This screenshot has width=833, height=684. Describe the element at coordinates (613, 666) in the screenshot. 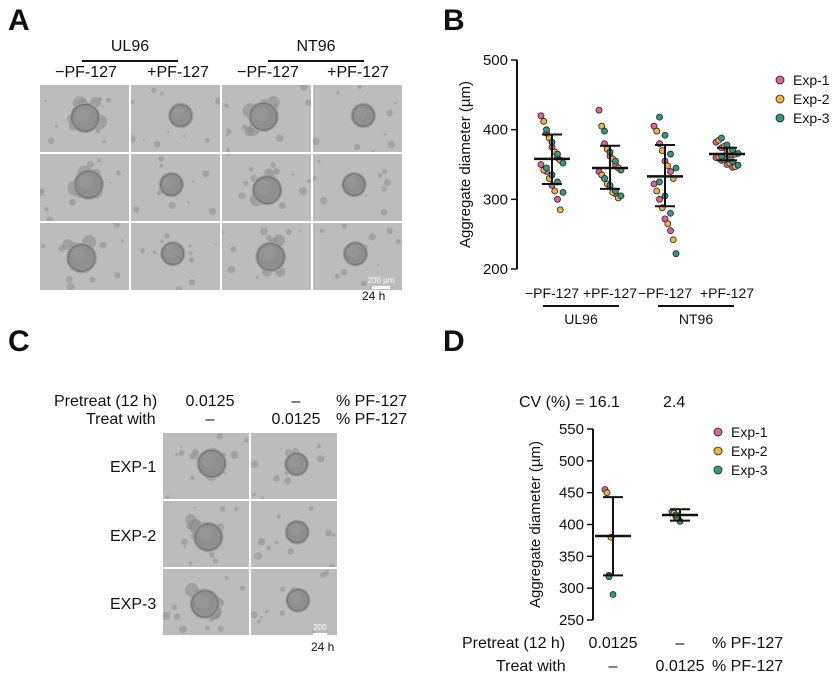

I see `treat-value-1-d: –` at that location.